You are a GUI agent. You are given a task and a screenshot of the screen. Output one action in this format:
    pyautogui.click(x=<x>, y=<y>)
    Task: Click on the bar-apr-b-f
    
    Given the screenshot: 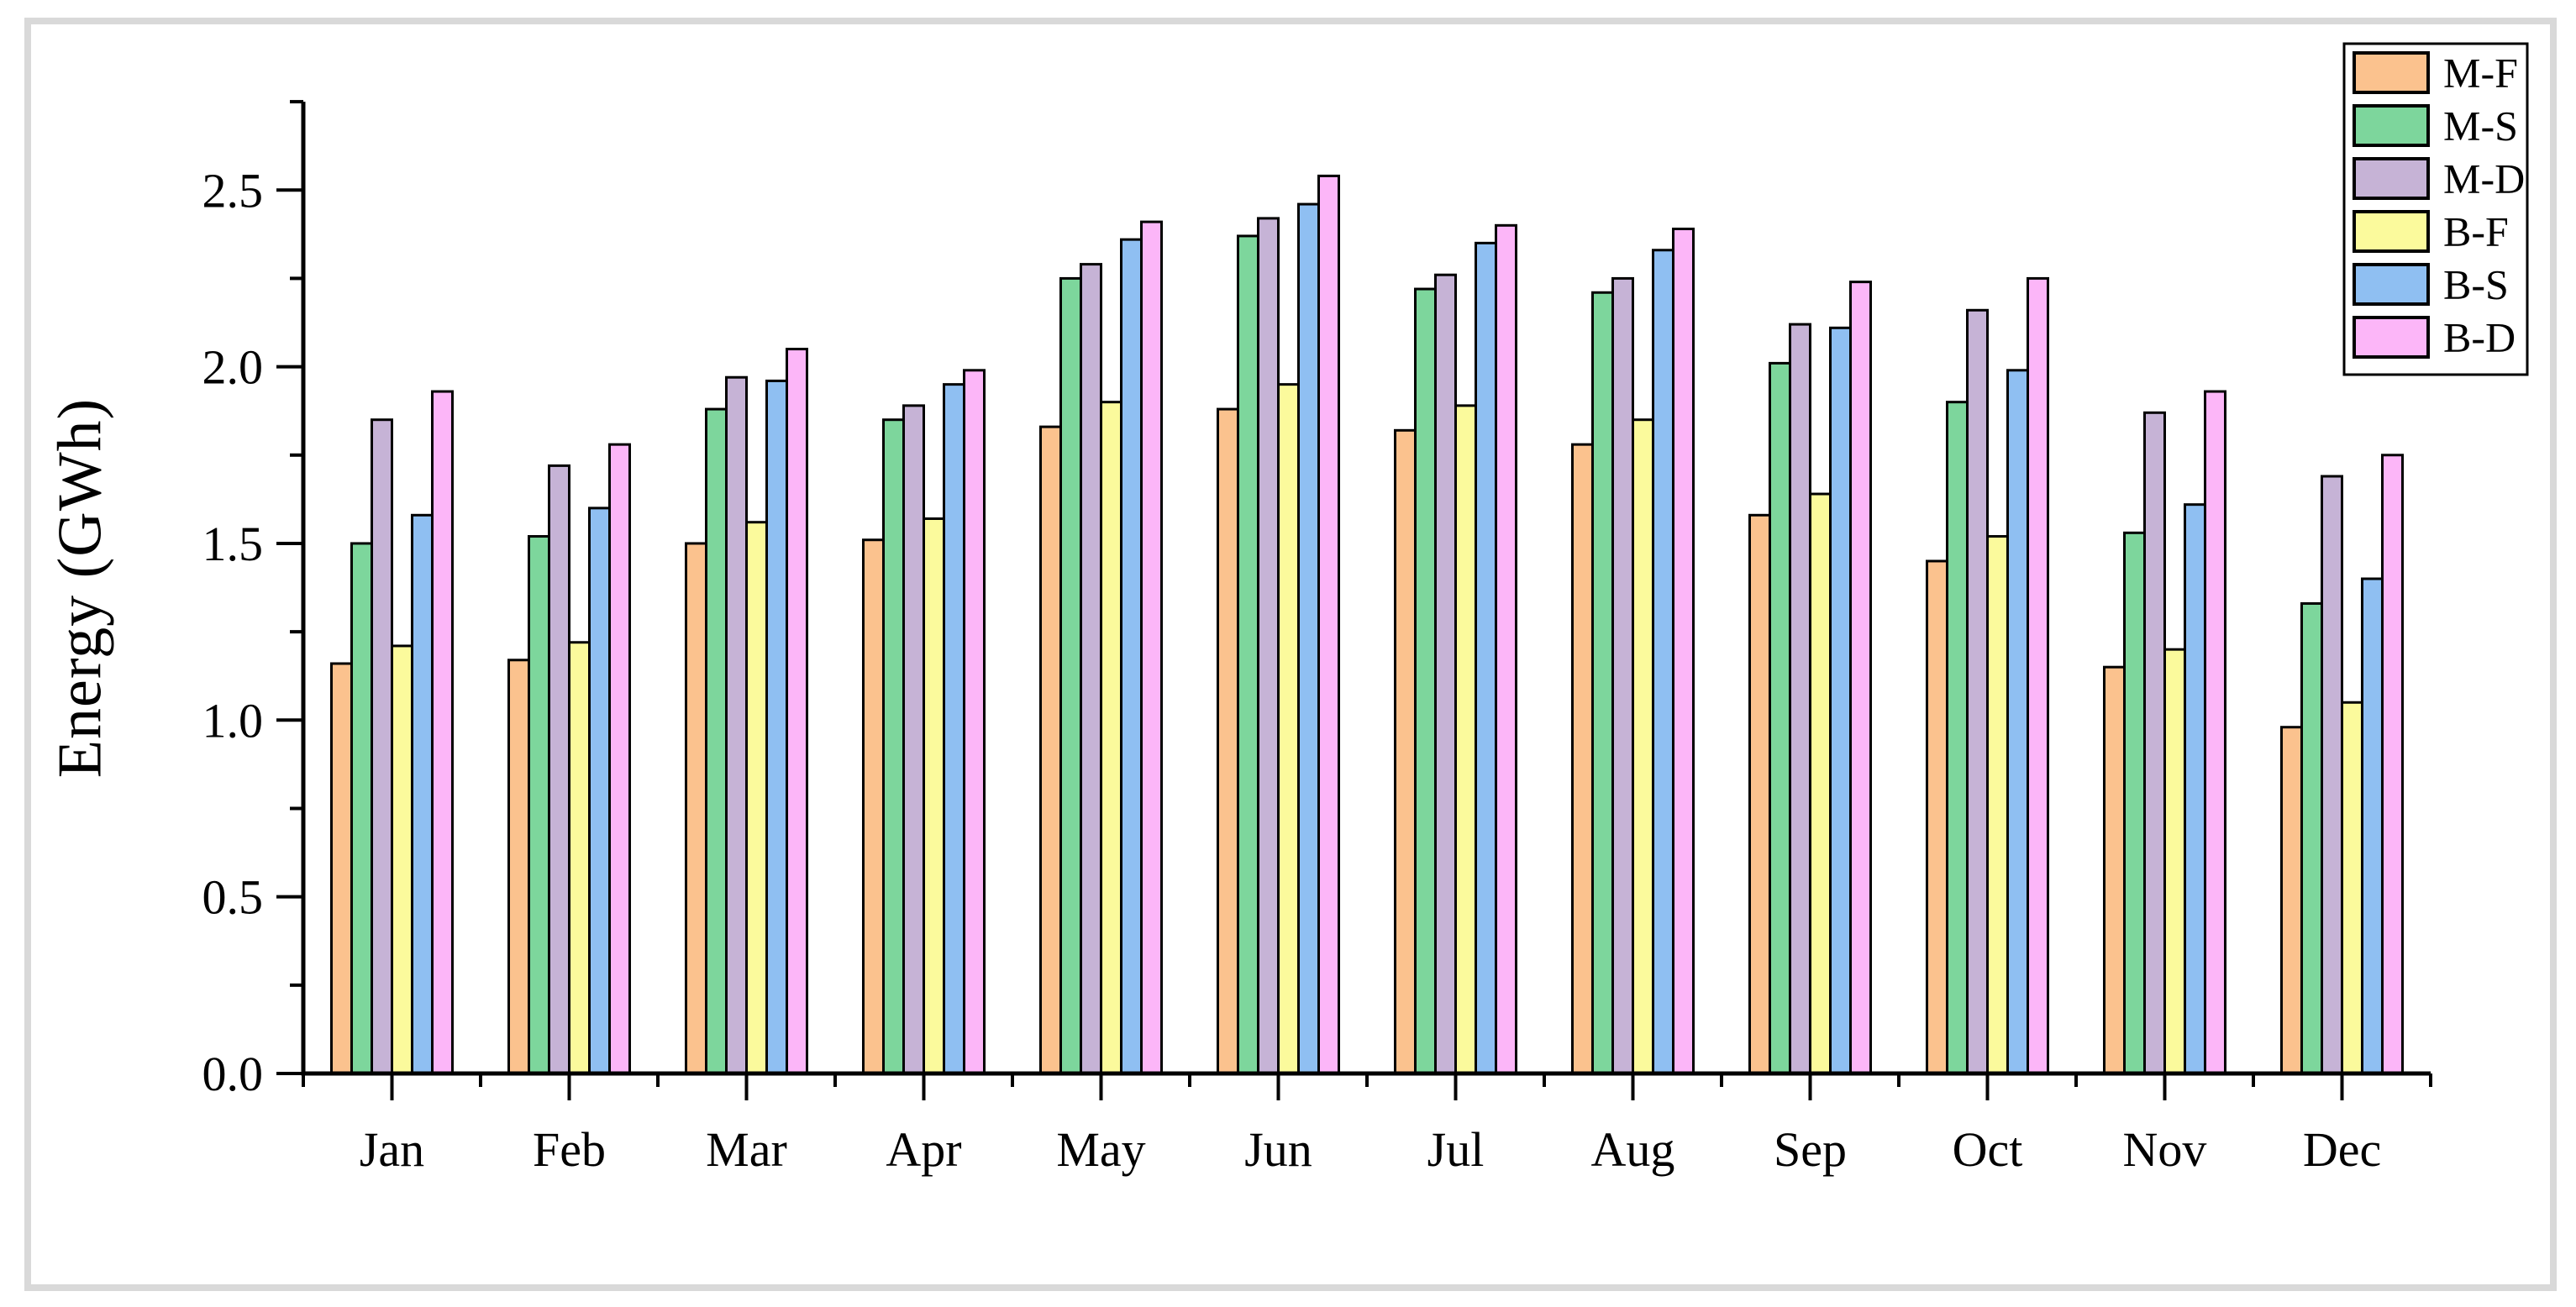 What is the action you would take?
    pyautogui.click(x=934, y=796)
    